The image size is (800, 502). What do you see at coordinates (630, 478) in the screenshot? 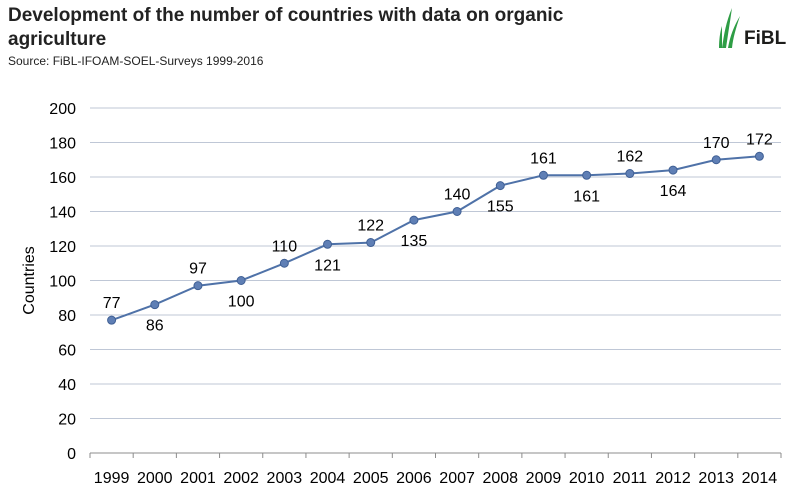
I see `x-tick-label: 2011` at bounding box center [630, 478].